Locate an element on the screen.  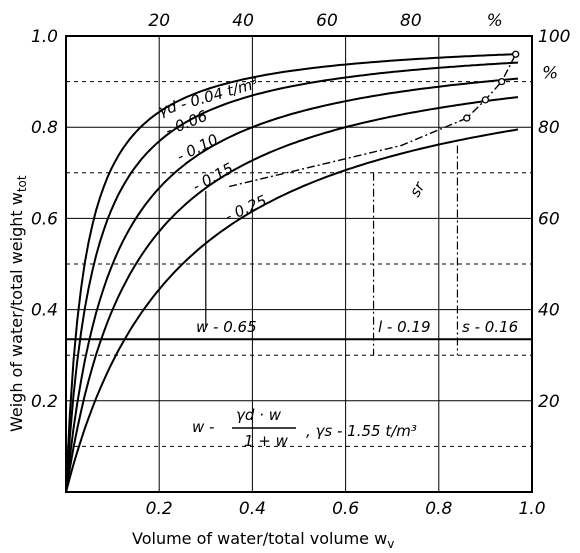
formula-denominator: 1 + w is located at coordinates (266, 441).